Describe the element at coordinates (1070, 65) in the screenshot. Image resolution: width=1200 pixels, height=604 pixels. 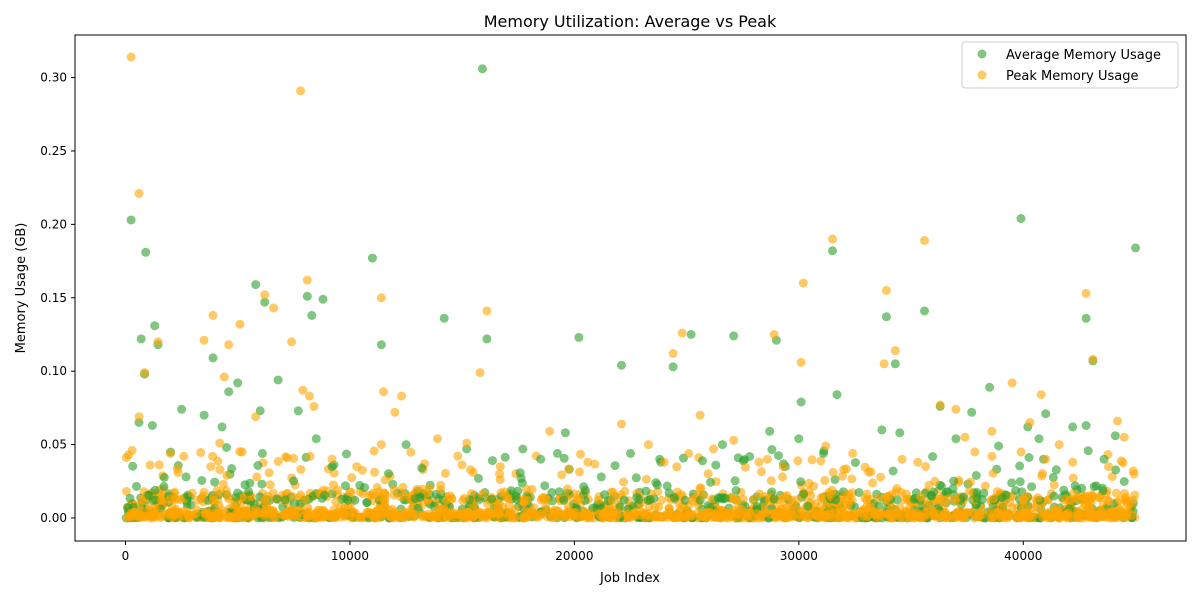
I see `legend: Average Memory Usage Peak Memory Usage` at that location.